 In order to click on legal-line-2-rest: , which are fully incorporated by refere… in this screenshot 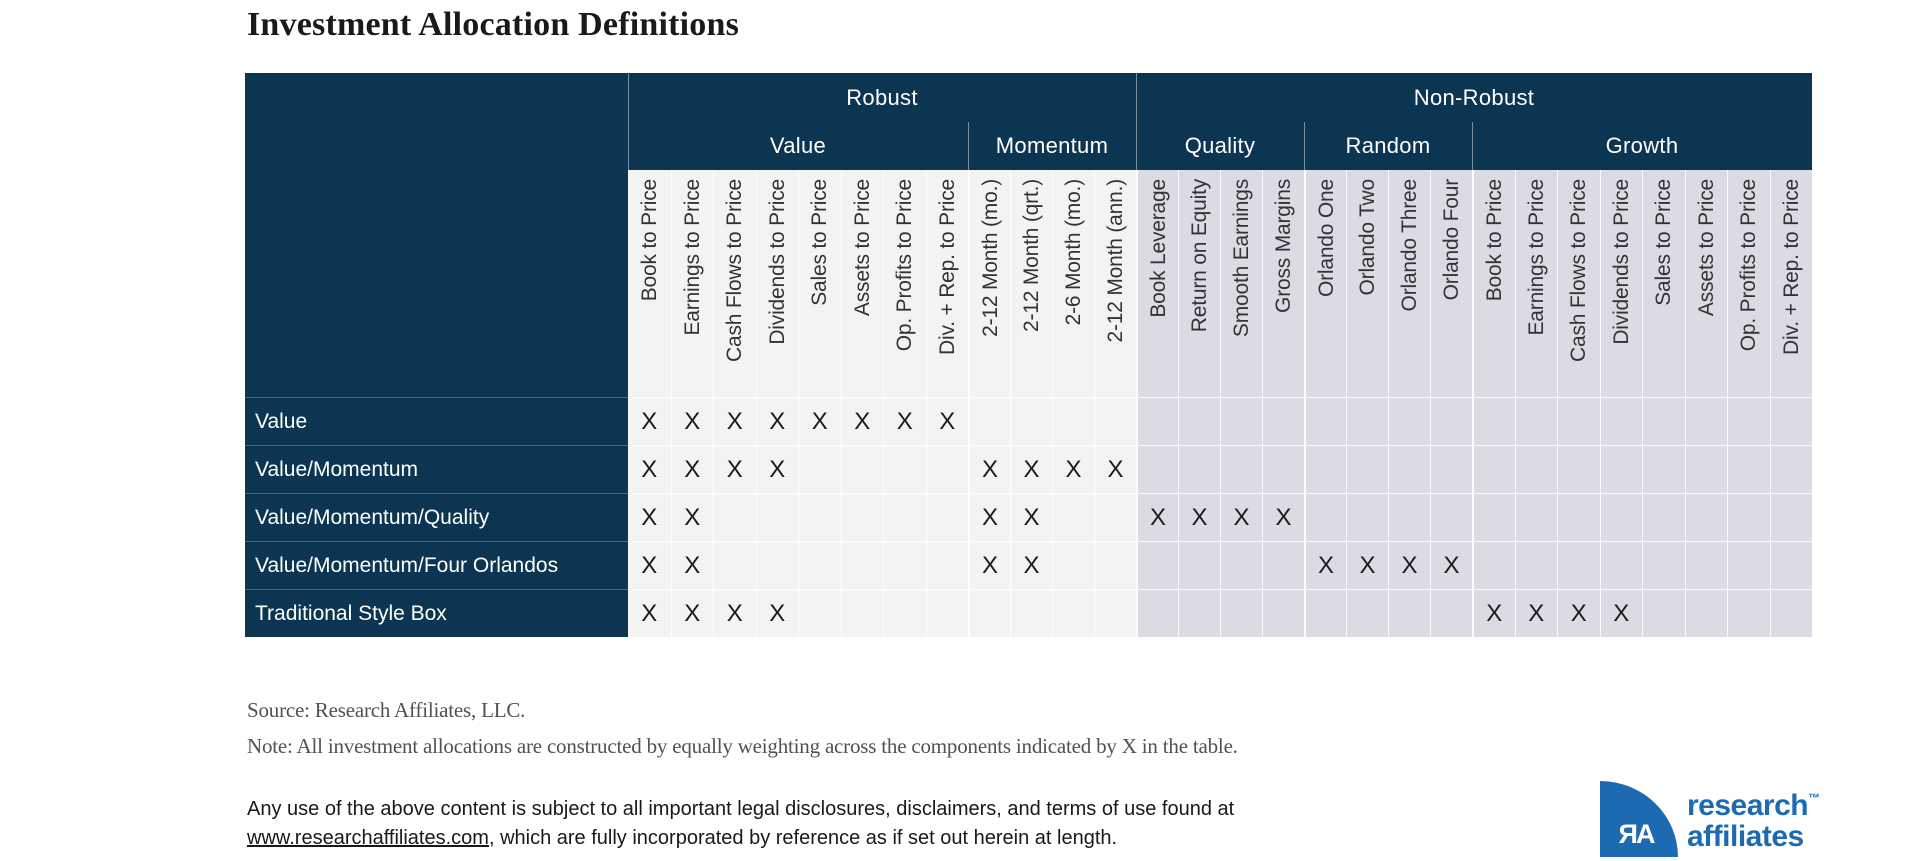, I will do `click(803, 838)`.